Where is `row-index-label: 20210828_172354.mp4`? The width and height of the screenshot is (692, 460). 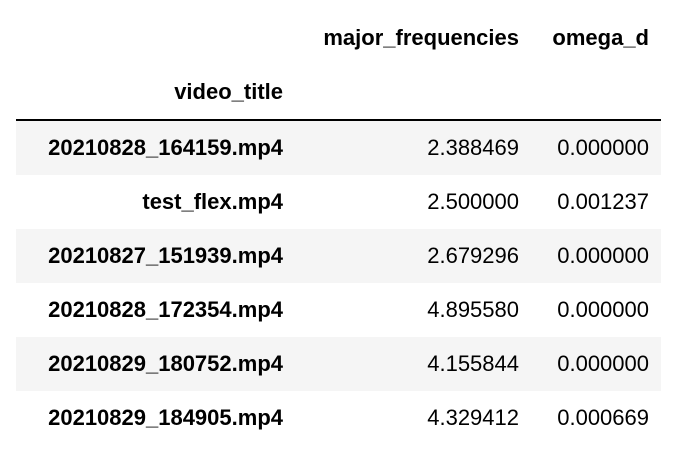
row-index-label: 20210828_172354.mp4 is located at coordinates (165, 309).